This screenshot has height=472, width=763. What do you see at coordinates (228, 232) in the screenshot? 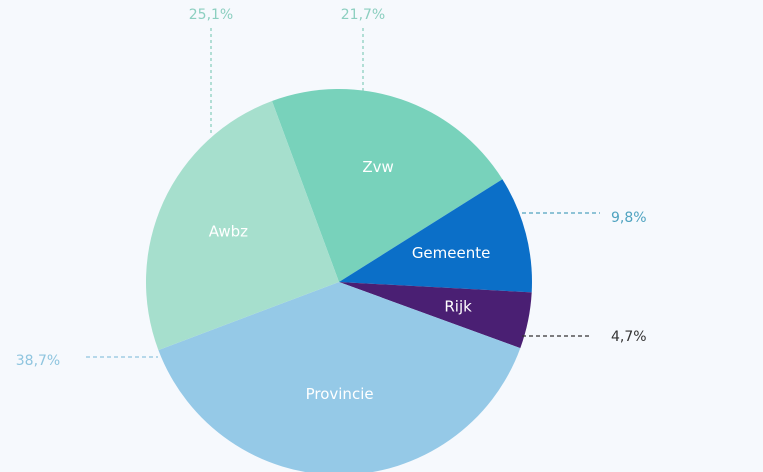
I see `slice-label-awbz: Awbz` at bounding box center [228, 232].